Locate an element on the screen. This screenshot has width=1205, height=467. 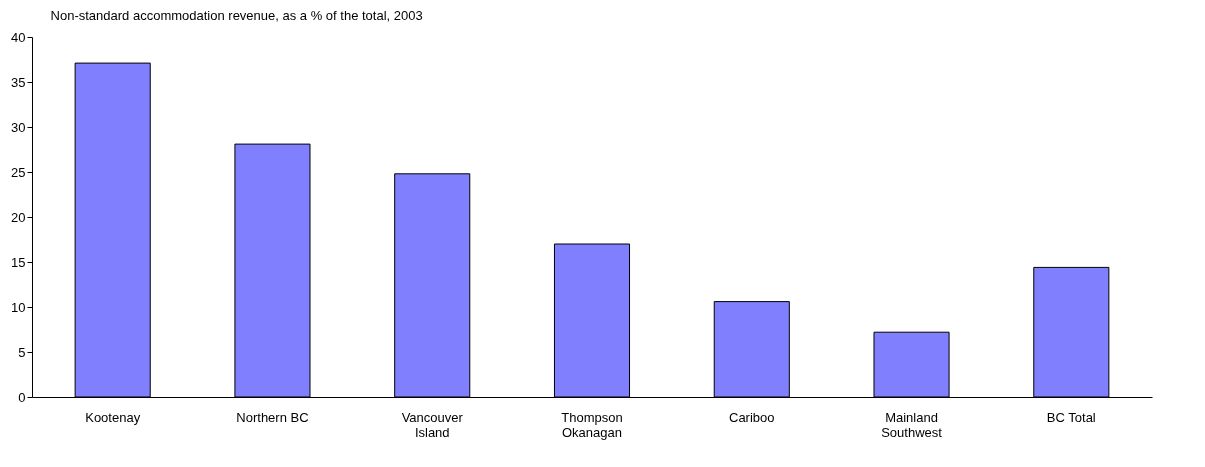
y-tick-label: 30 is located at coordinates (18, 127).